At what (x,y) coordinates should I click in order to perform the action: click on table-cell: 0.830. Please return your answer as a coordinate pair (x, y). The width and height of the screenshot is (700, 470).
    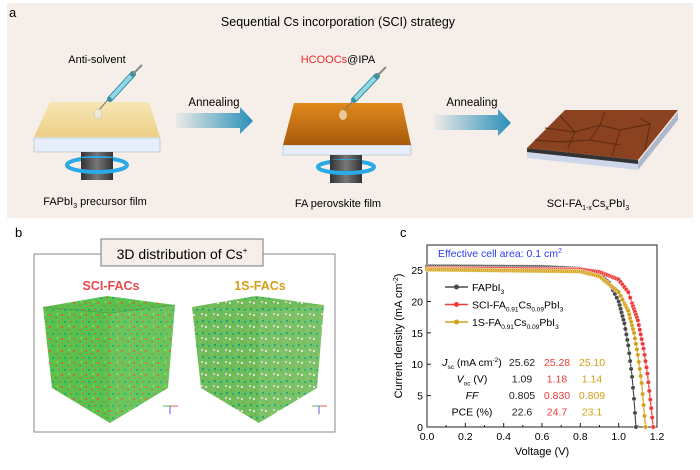
    Looking at the image, I should click on (557, 396).